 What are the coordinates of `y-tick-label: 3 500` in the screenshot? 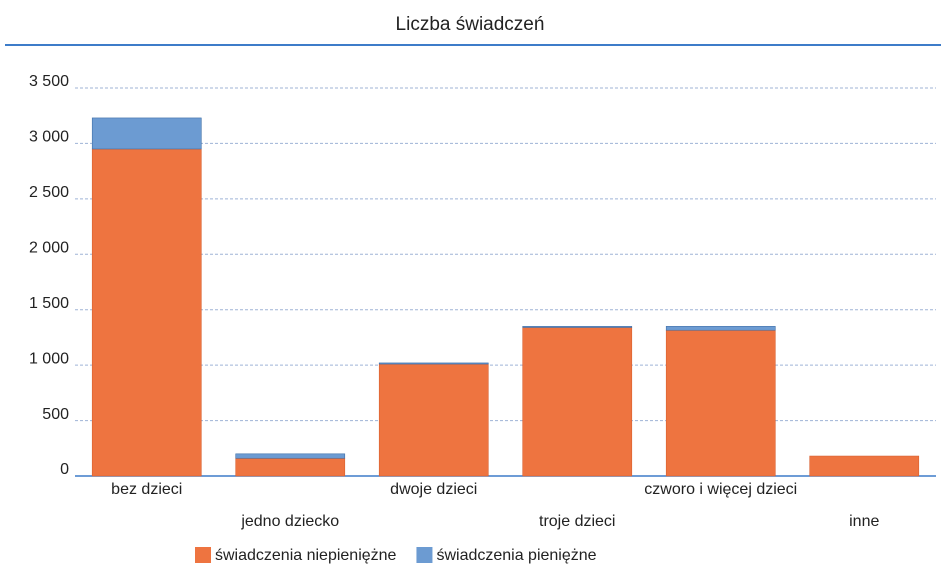 It's located at (49, 81).